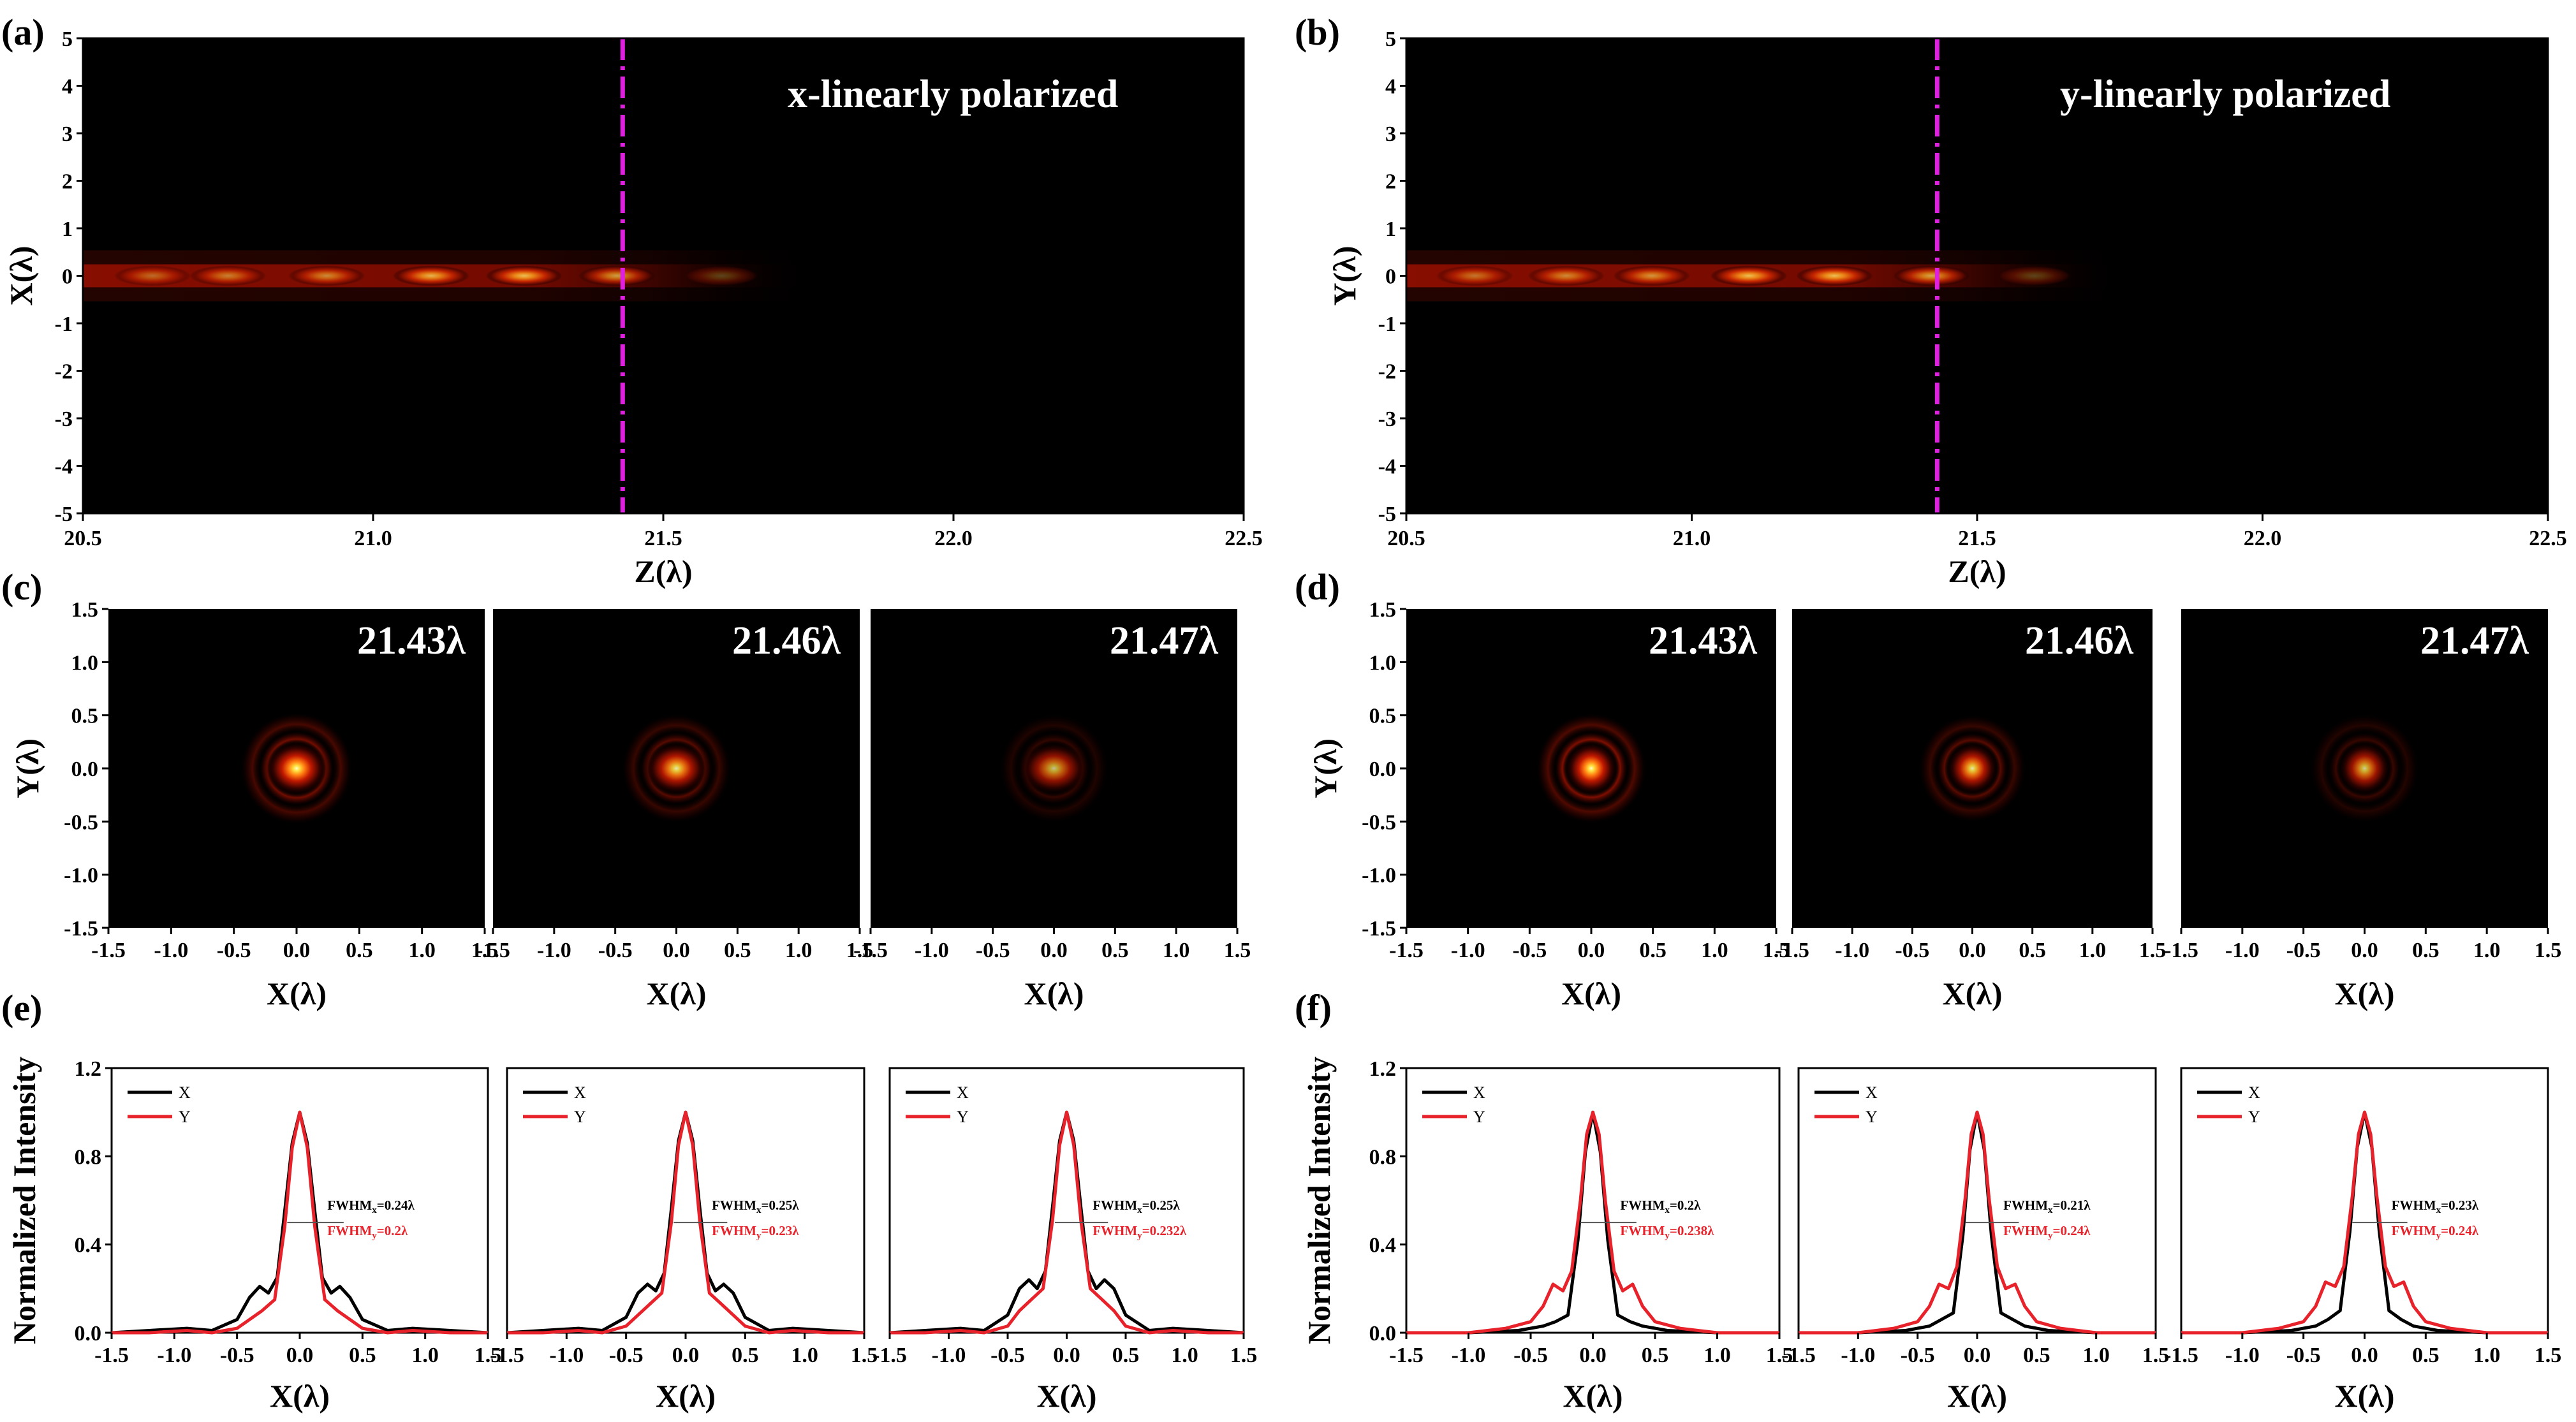 This screenshot has height=1422, width=2576. Describe the element at coordinates (1406, 539) in the screenshot. I see `x-tick-label: 20.5` at that location.